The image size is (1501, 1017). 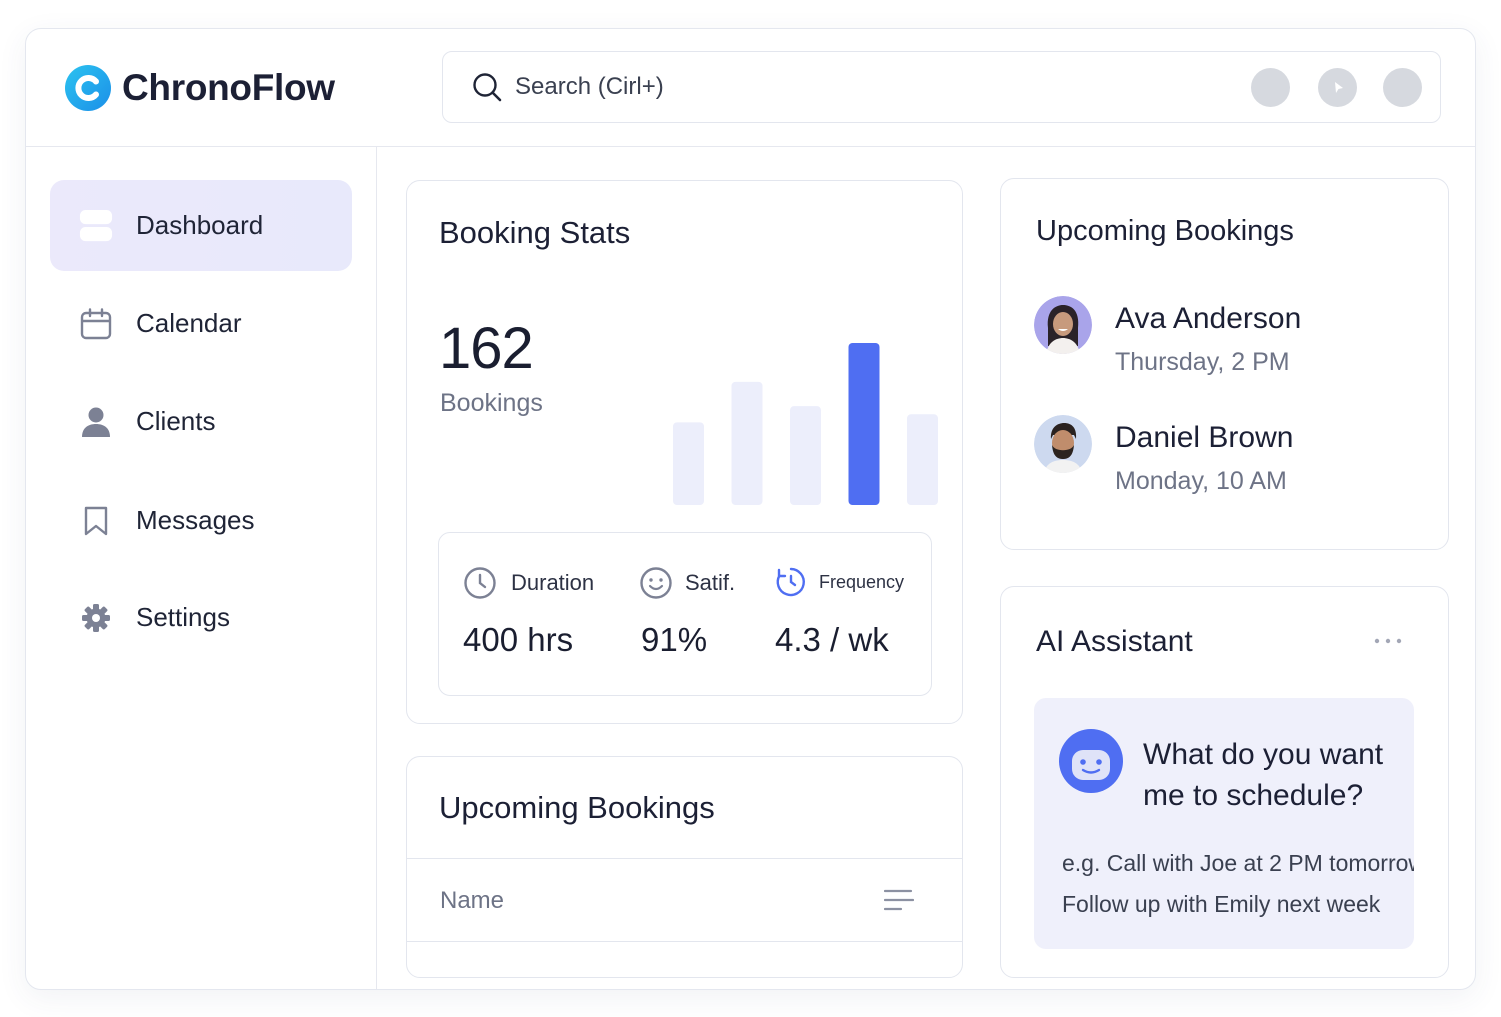 What do you see at coordinates (176, 421) in the screenshot?
I see `sidebar-item-label: Clients` at bounding box center [176, 421].